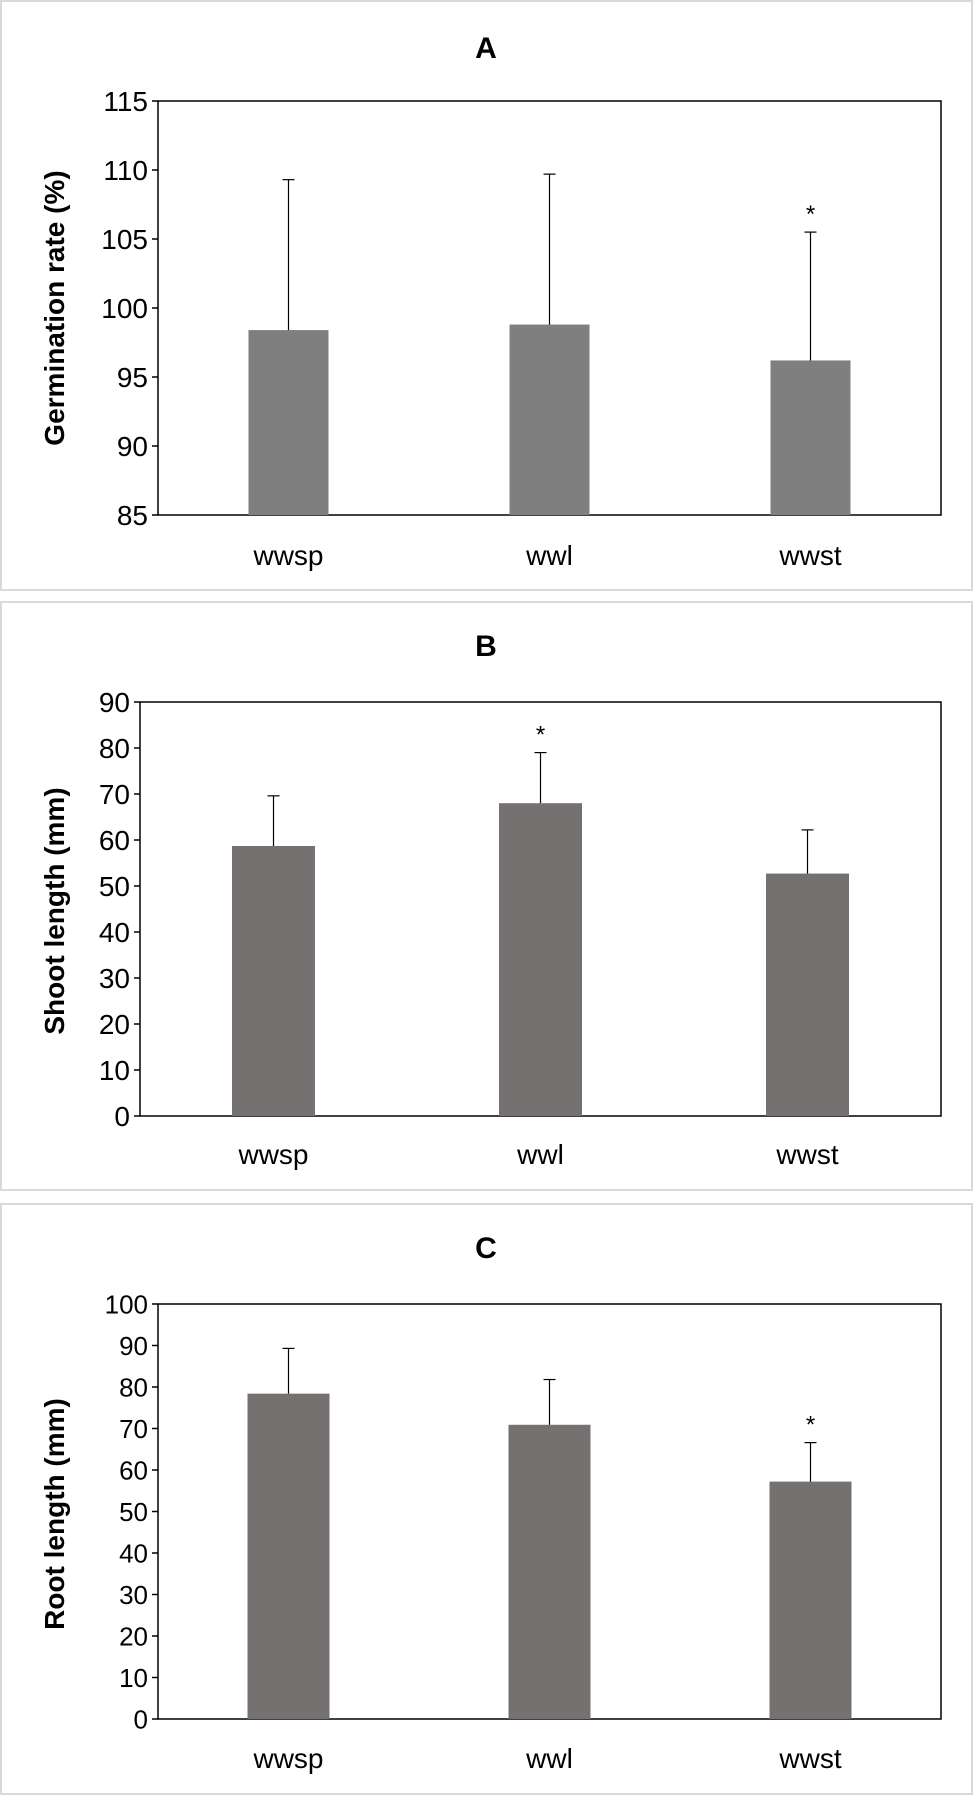 This screenshot has height=1800, width=973. Describe the element at coordinates (54, 910) in the screenshot. I see `y-axis-label: Shoot length (mm)` at that location.